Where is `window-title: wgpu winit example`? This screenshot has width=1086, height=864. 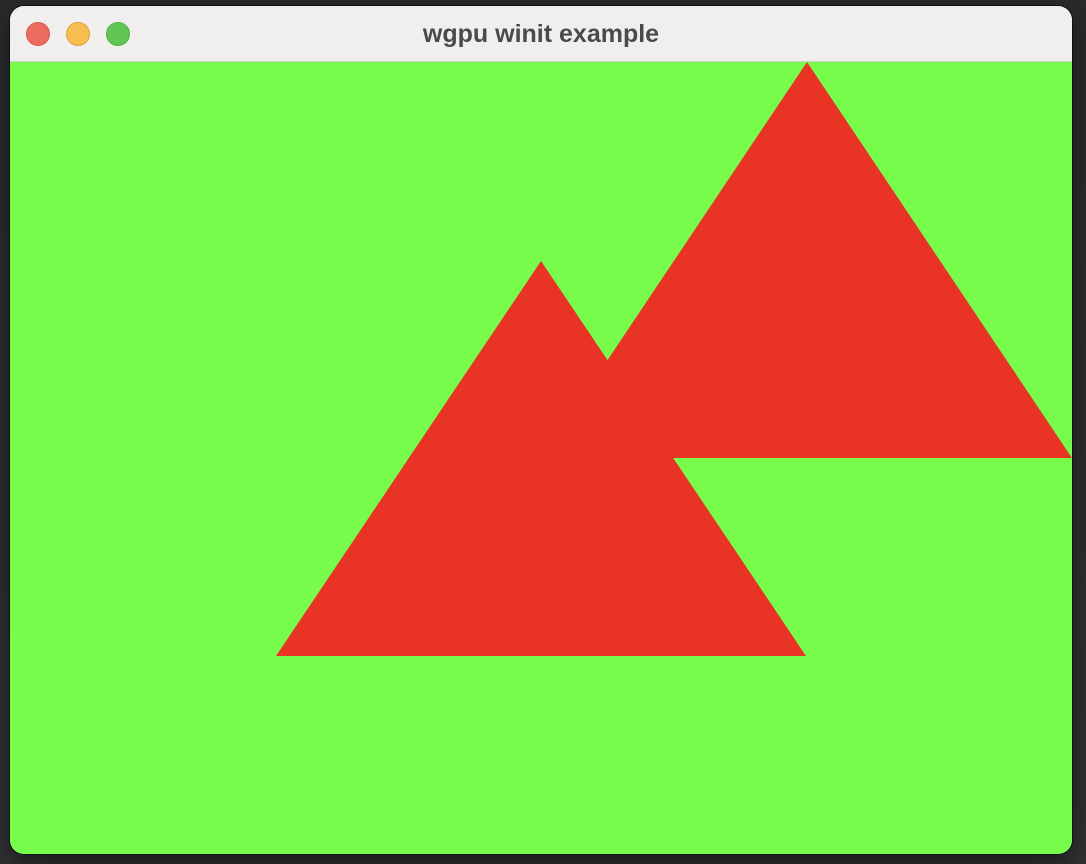
window-title: wgpu winit example is located at coordinates (541, 34).